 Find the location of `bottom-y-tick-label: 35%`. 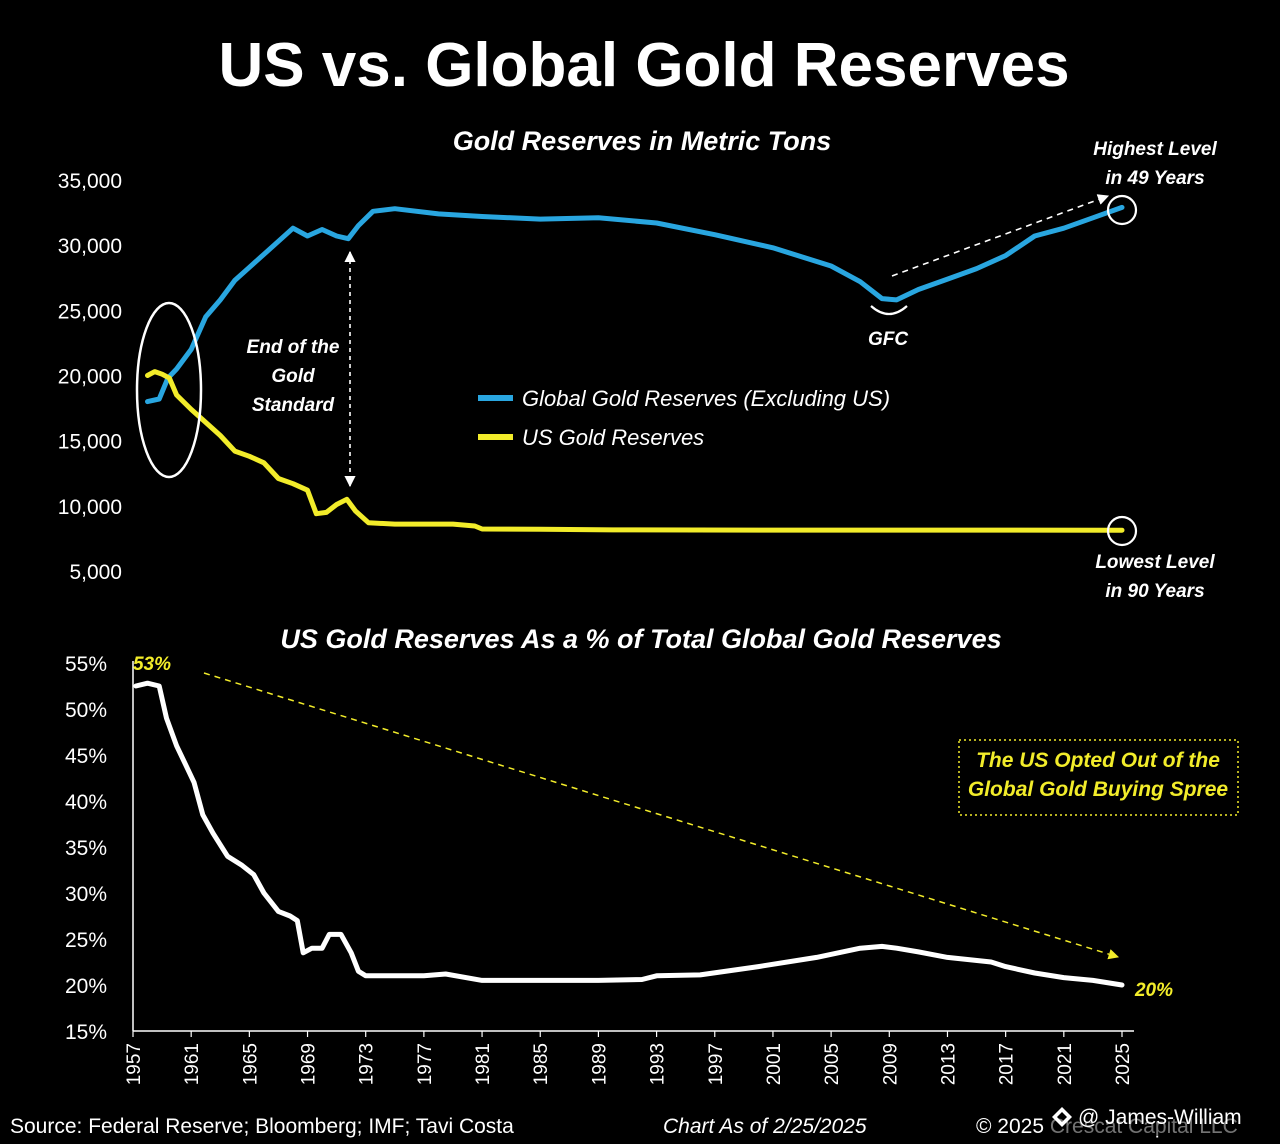

bottom-y-tick-label: 35% is located at coordinates (86, 848).